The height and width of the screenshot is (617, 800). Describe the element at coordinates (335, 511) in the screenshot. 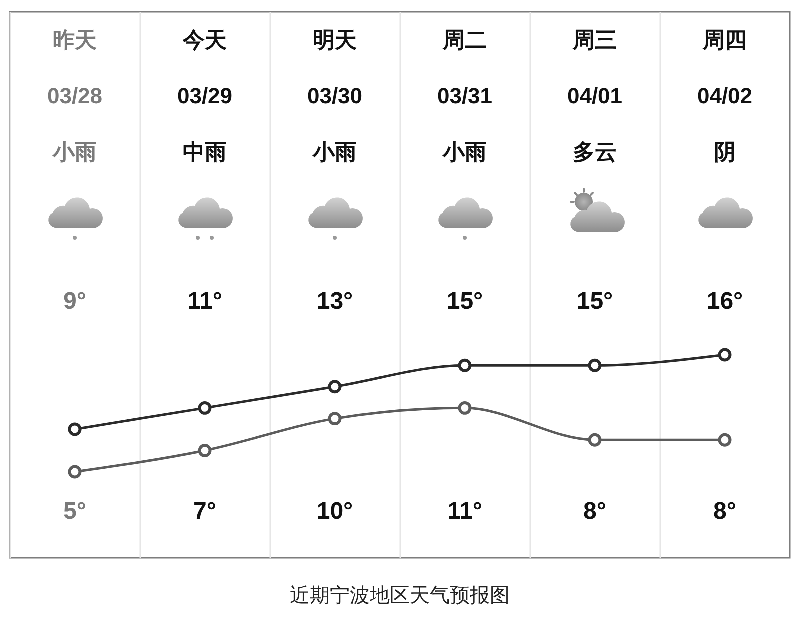

I see `data-label: 10°` at that location.